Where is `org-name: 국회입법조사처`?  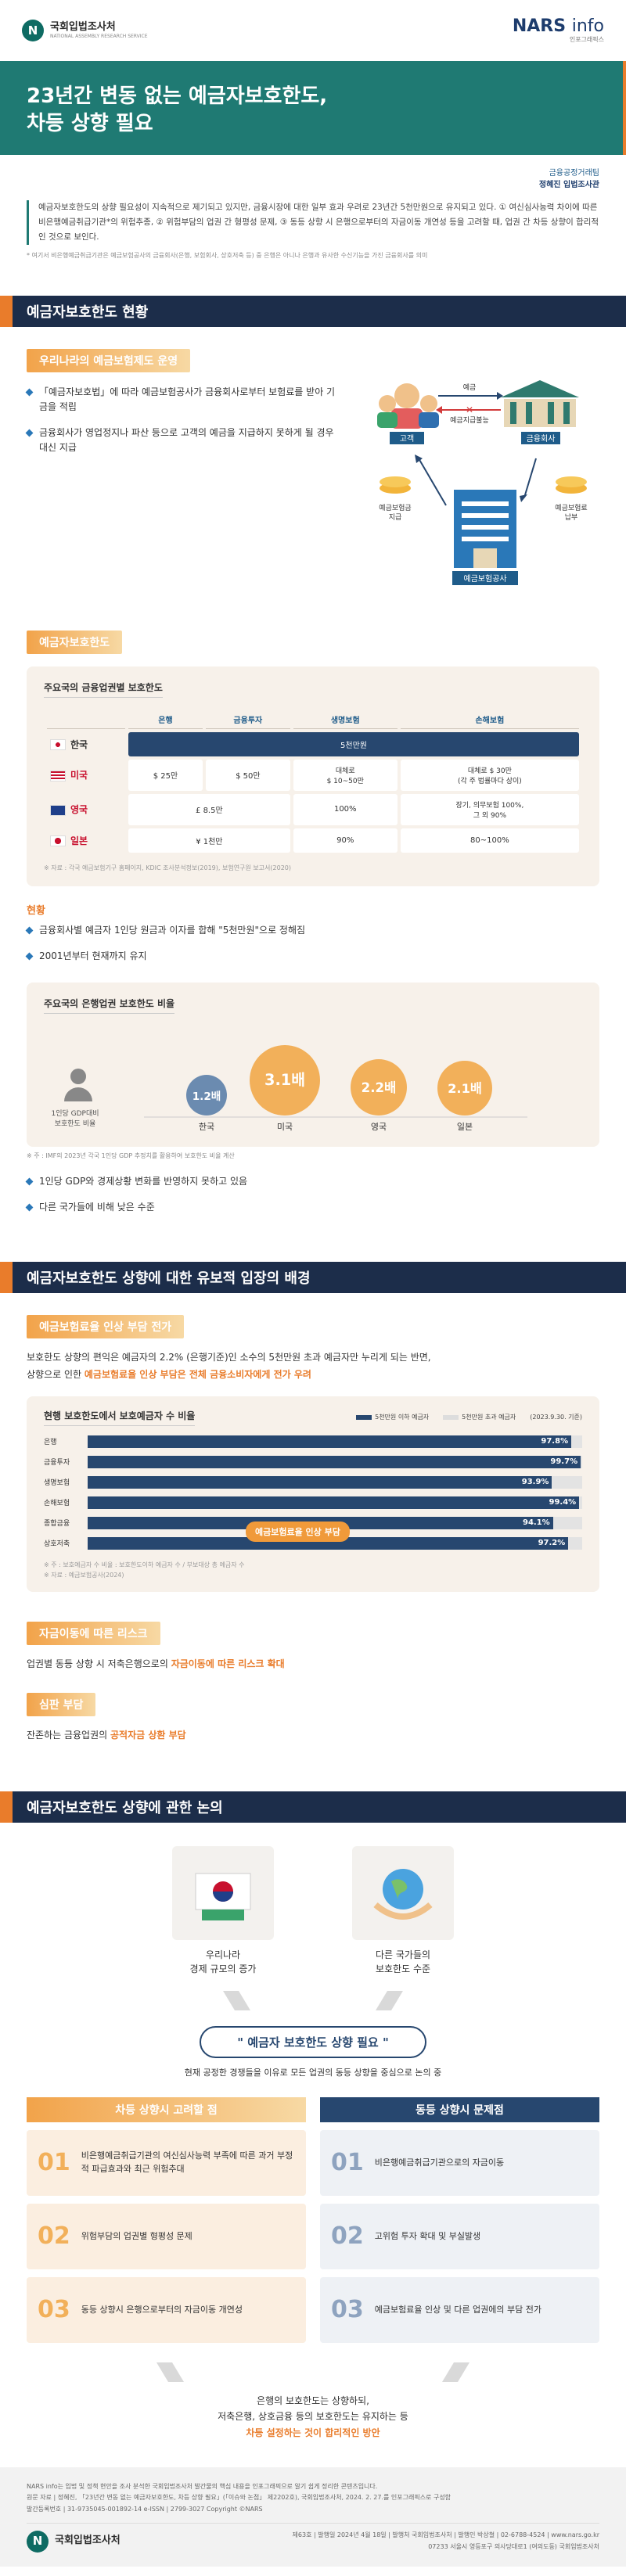 org-name: 국회입법조사처 is located at coordinates (83, 28).